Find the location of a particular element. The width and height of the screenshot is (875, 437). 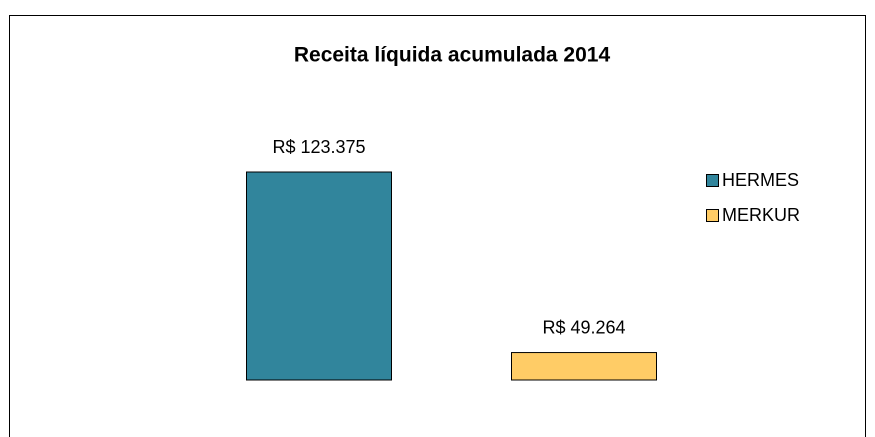

legend-label: MERKUR is located at coordinates (761, 215).